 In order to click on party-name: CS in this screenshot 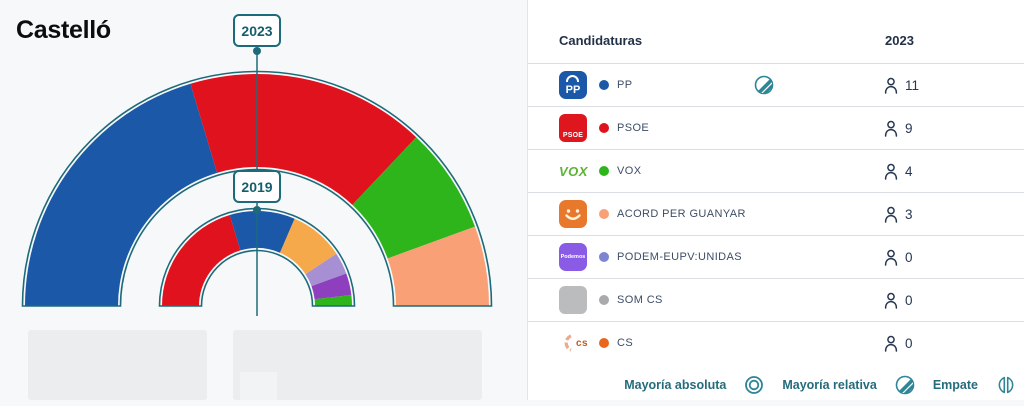, I will do `click(625, 343)`.